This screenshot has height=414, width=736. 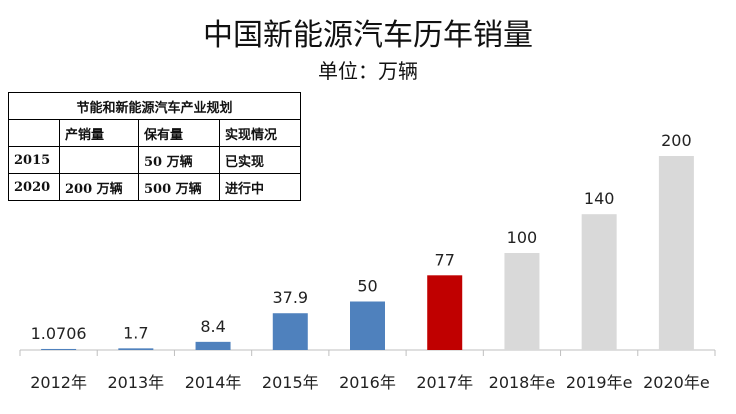 What do you see at coordinates (444, 382) in the screenshot?
I see `x-tick-label: 2017年` at bounding box center [444, 382].